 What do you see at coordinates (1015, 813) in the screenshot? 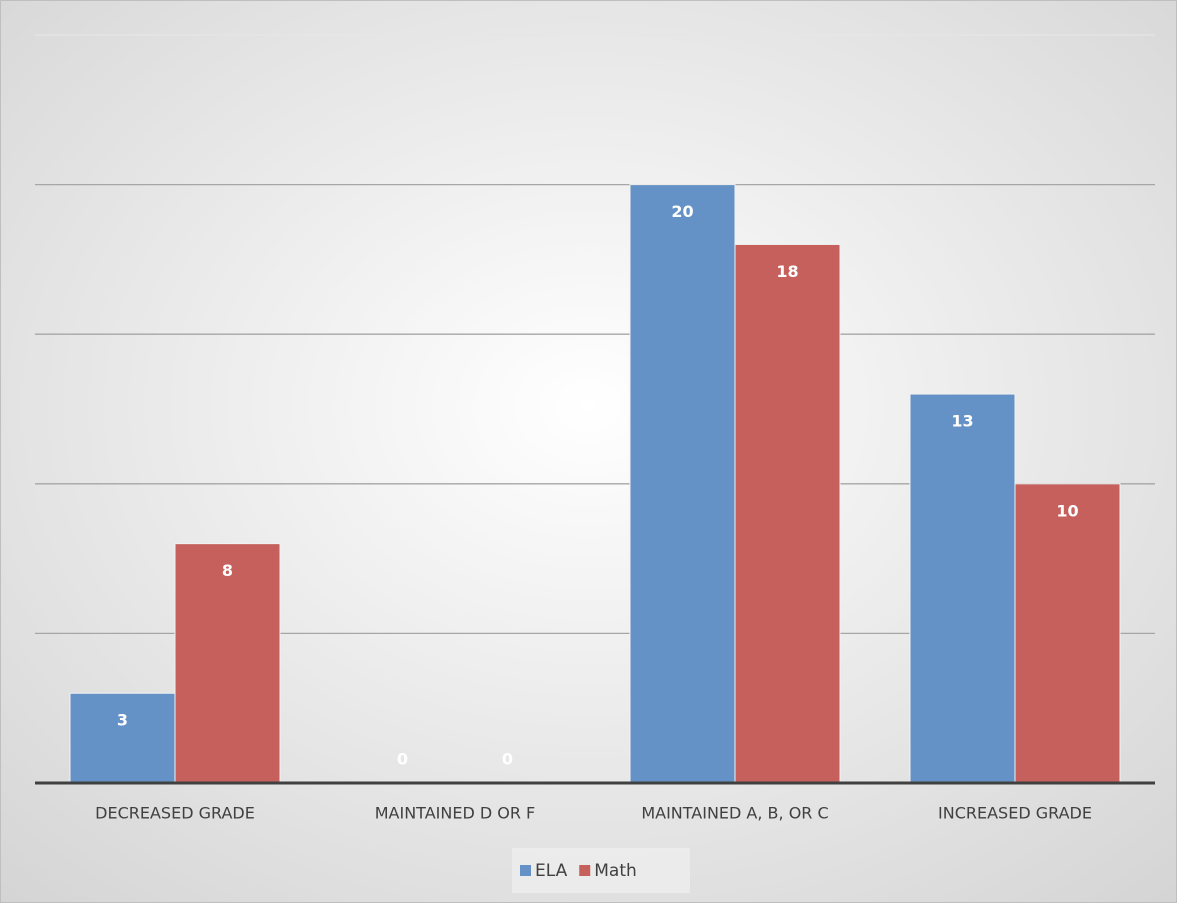
I see `x-tick-label: INCREASED GRADE` at bounding box center [1015, 813].